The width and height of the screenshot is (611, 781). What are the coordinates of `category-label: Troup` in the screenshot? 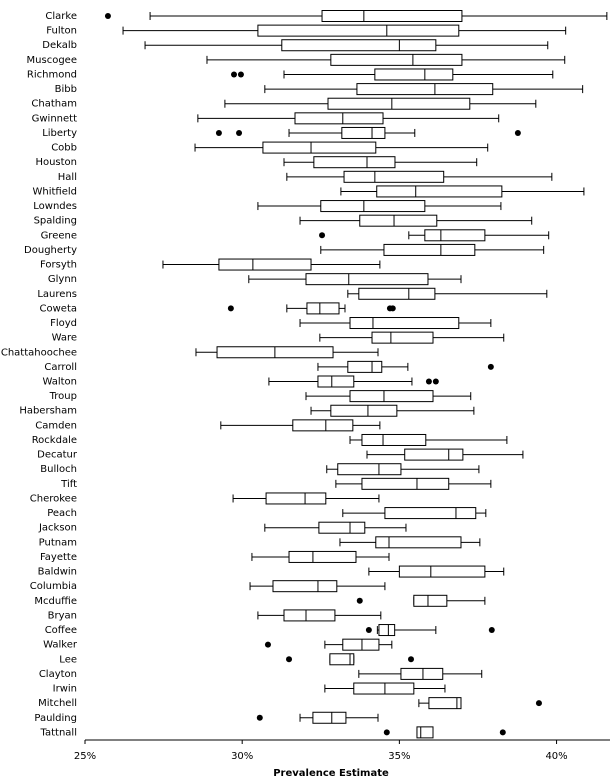 It's located at (63, 396).